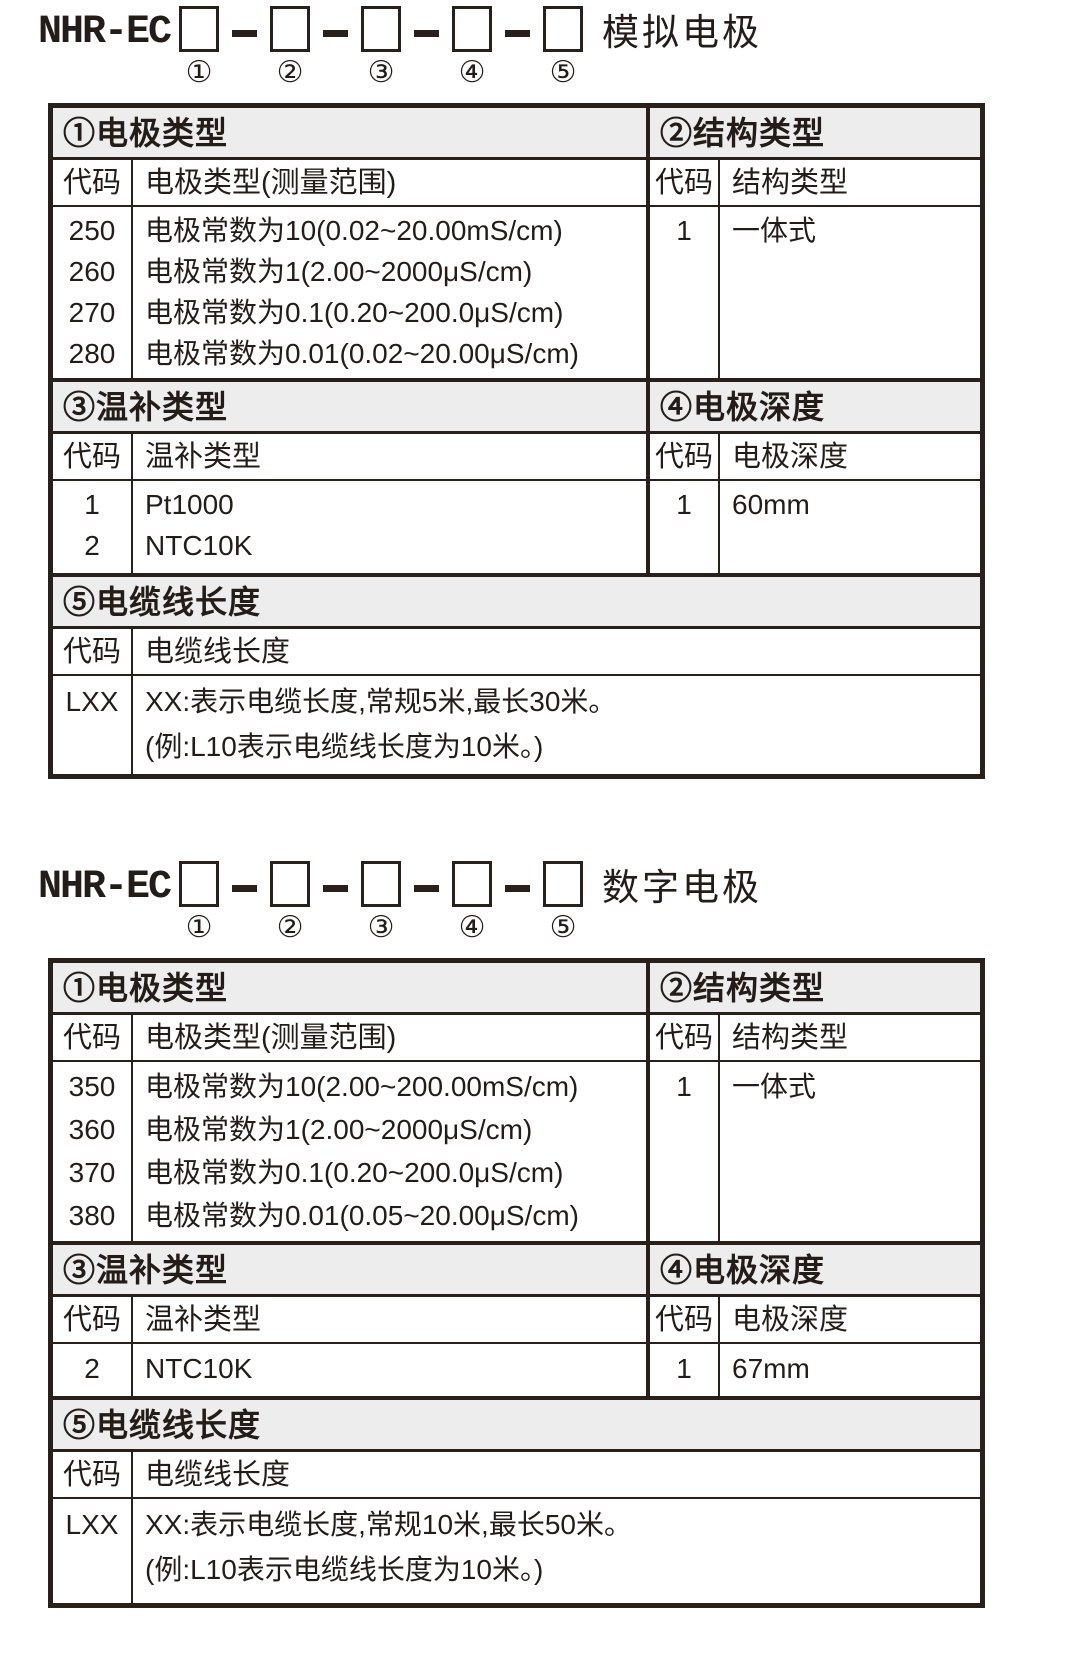  What do you see at coordinates (93, 1551) in the screenshot?
I see `code-column: LXX` at bounding box center [93, 1551].